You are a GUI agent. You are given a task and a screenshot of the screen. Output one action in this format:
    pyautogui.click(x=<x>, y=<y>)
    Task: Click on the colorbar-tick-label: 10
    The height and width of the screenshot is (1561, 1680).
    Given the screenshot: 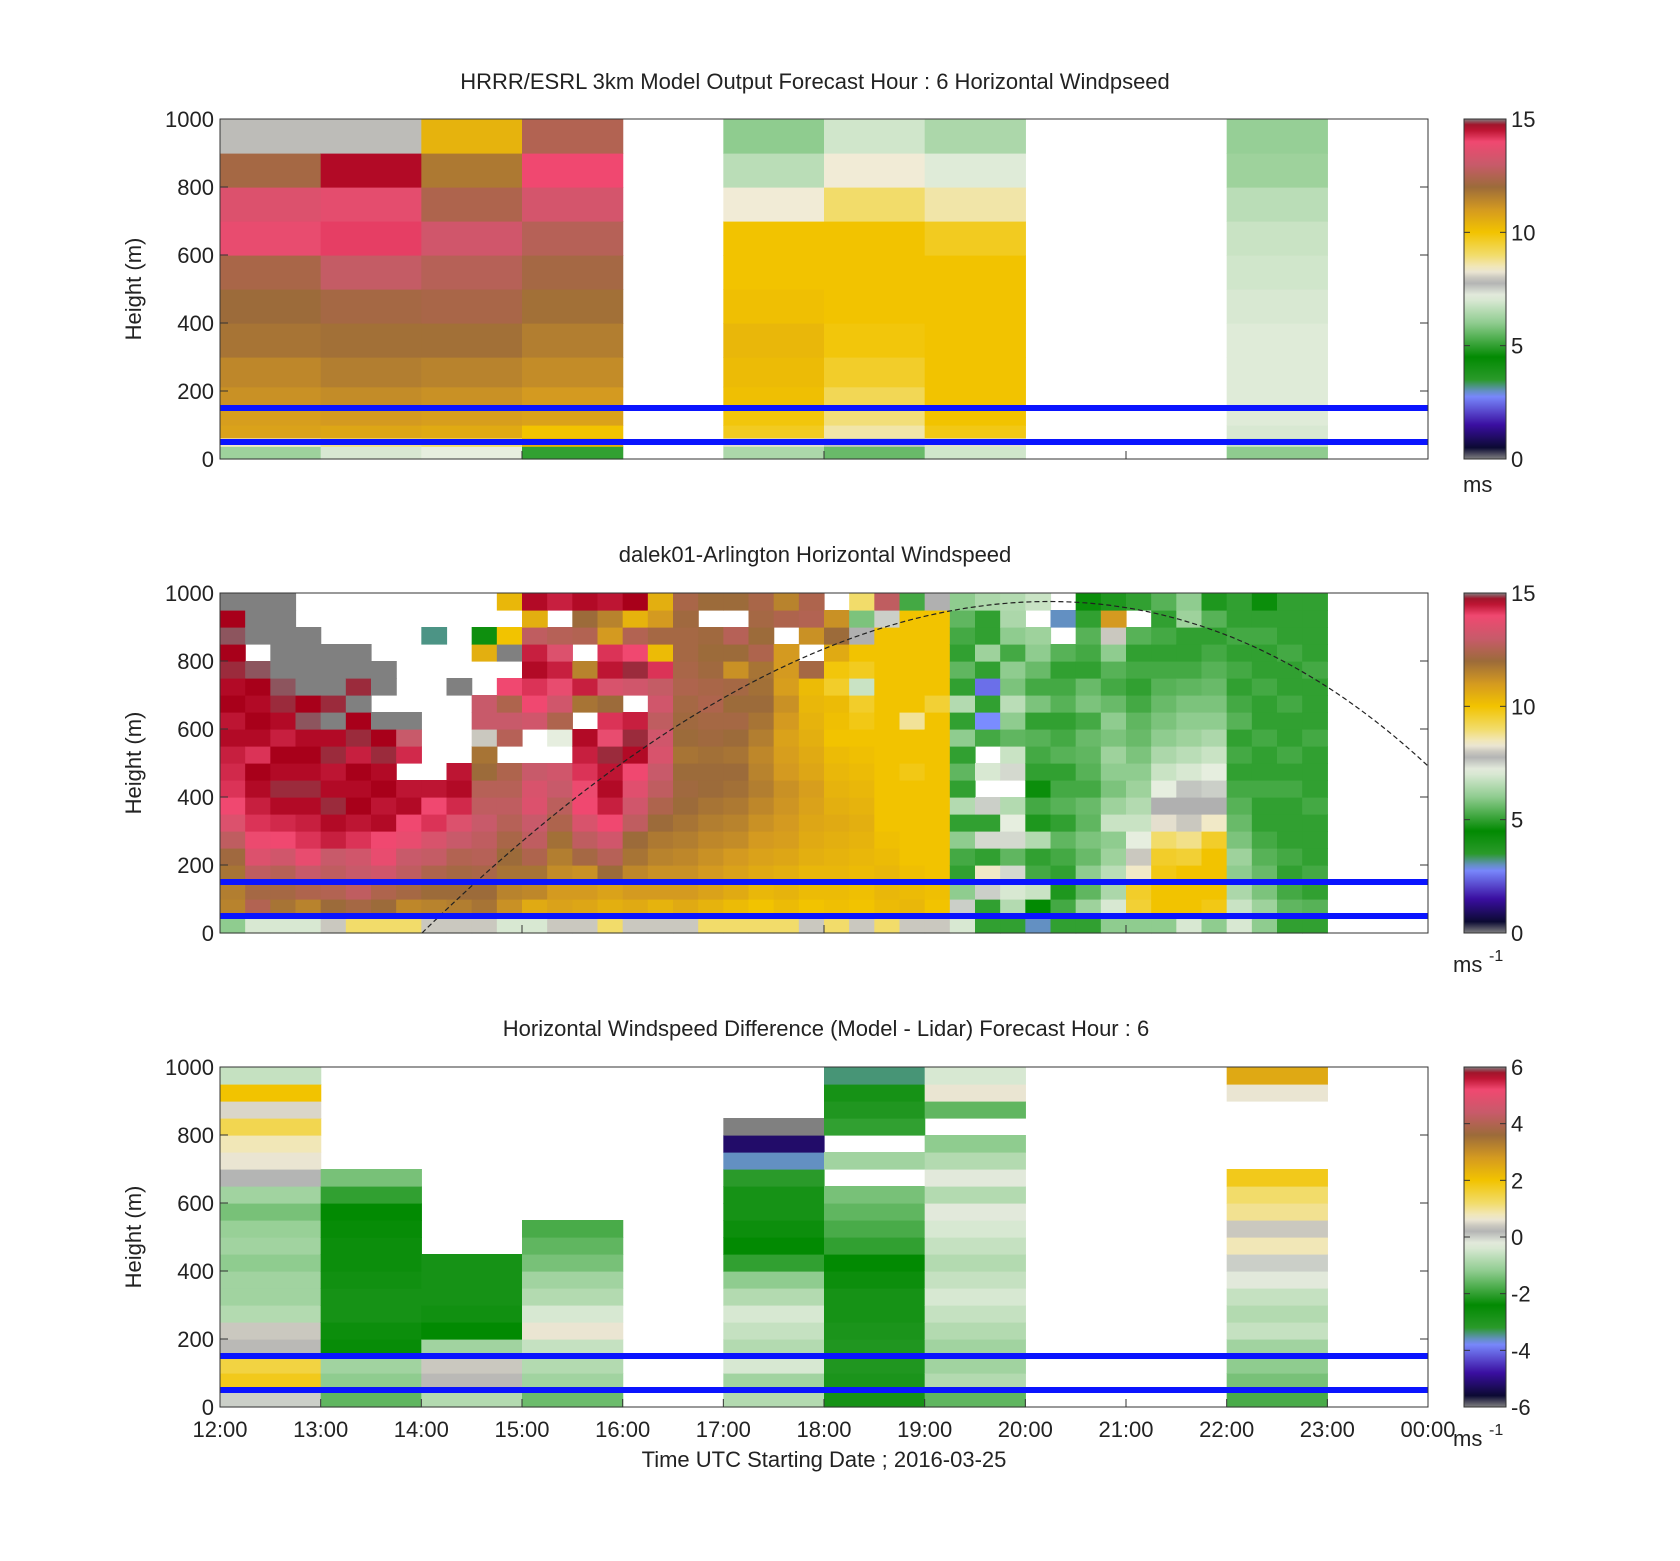 What is the action you would take?
    pyautogui.click(x=1523, y=706)
    